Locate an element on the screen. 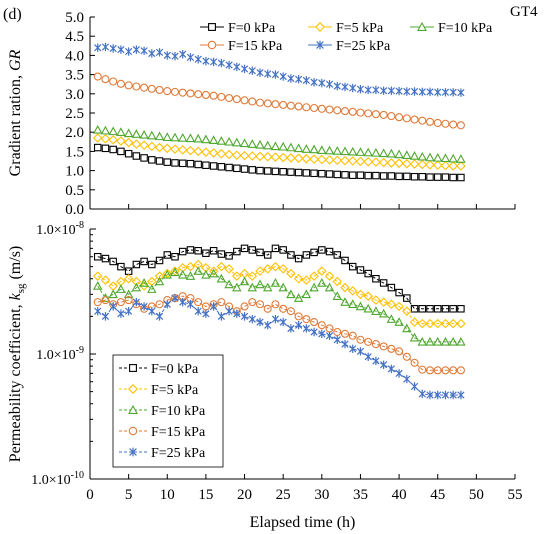  x-tick-label: 5 is located at coordinates (129, 495).